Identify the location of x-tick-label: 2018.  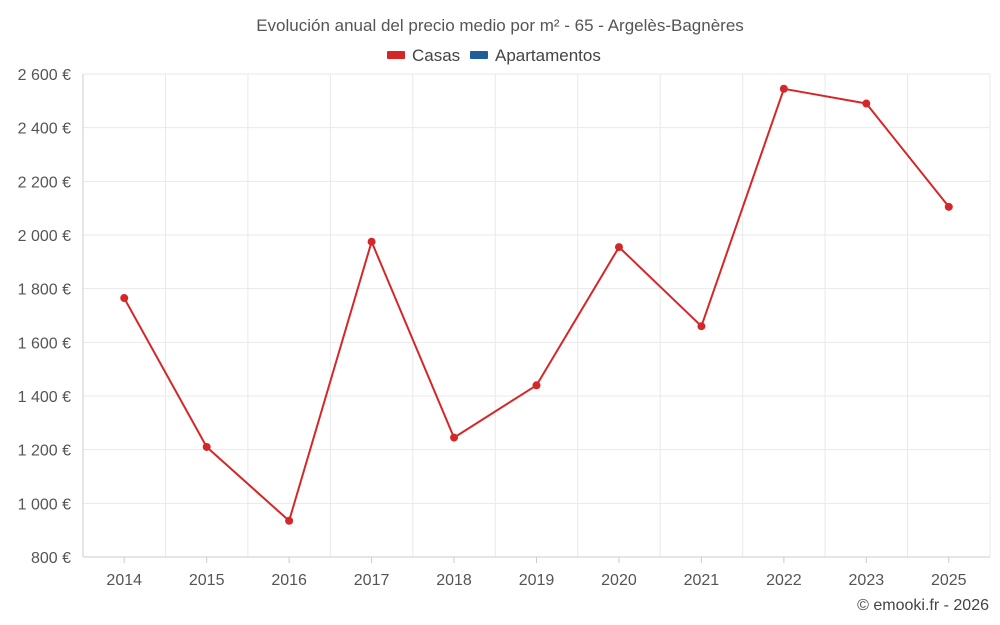
(454, 580).